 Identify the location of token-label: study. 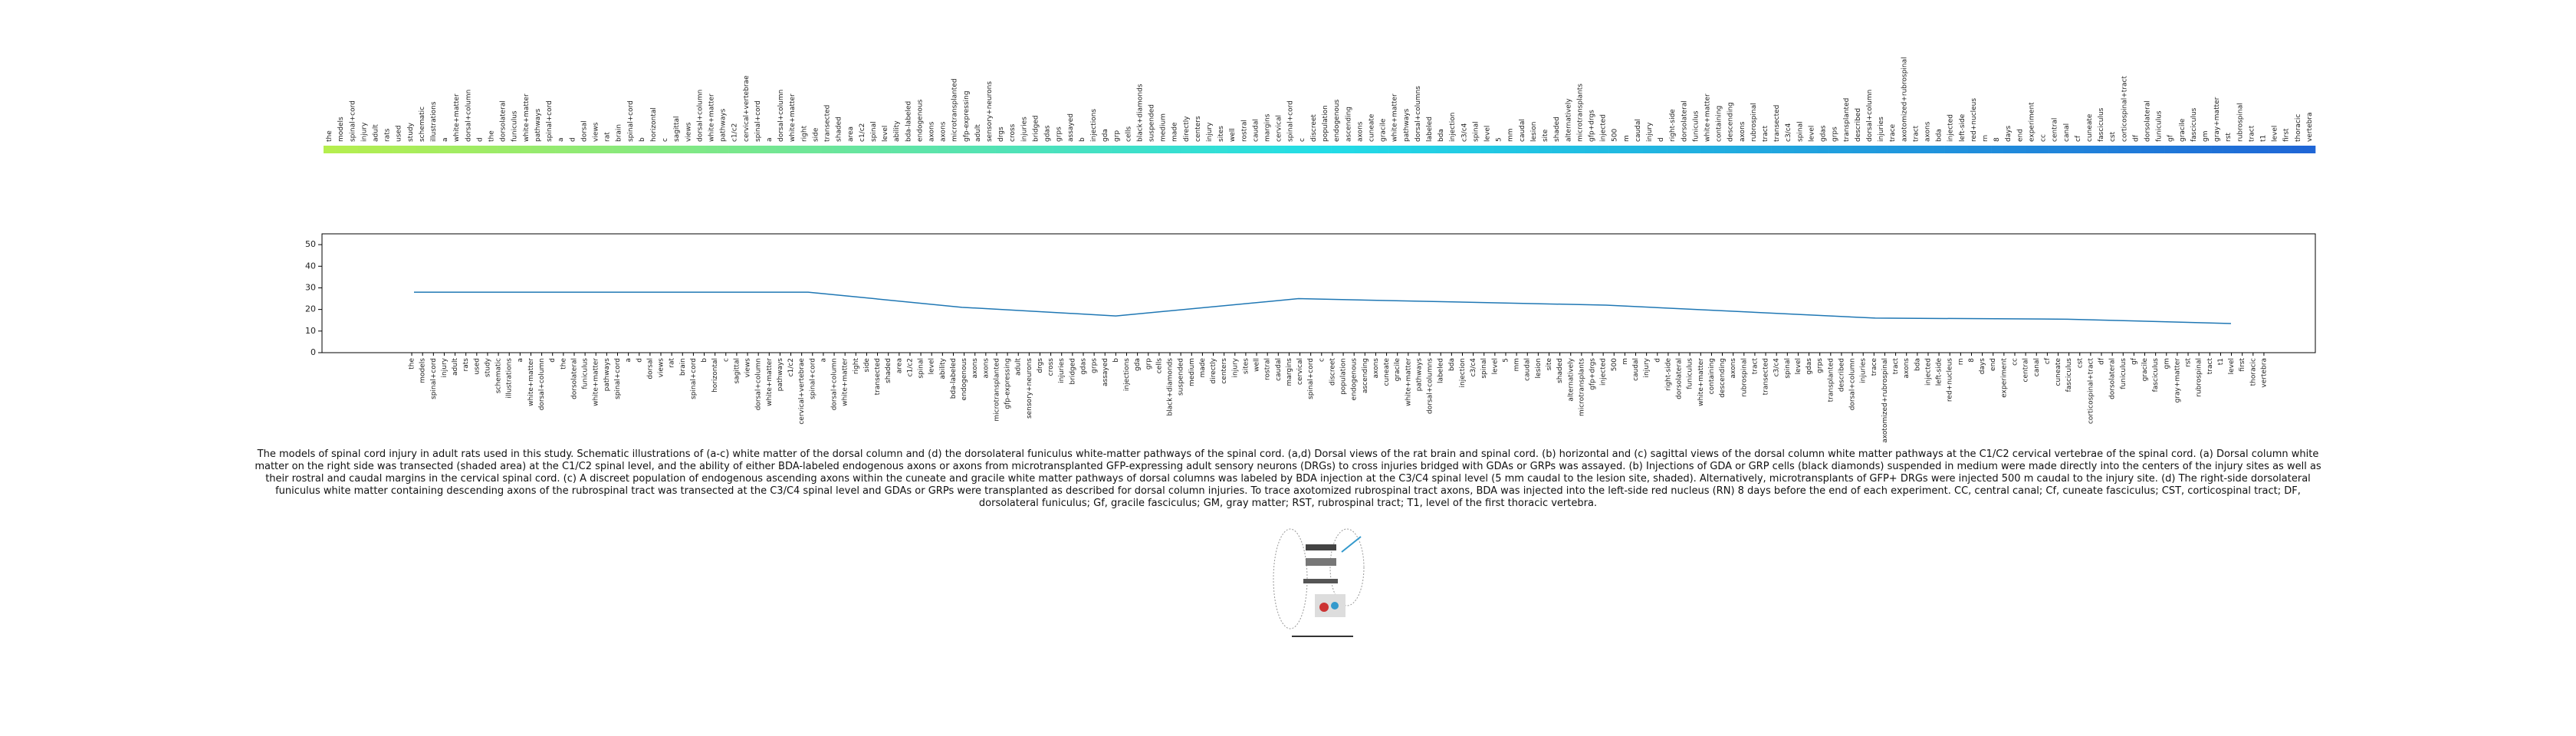
(411, 132).